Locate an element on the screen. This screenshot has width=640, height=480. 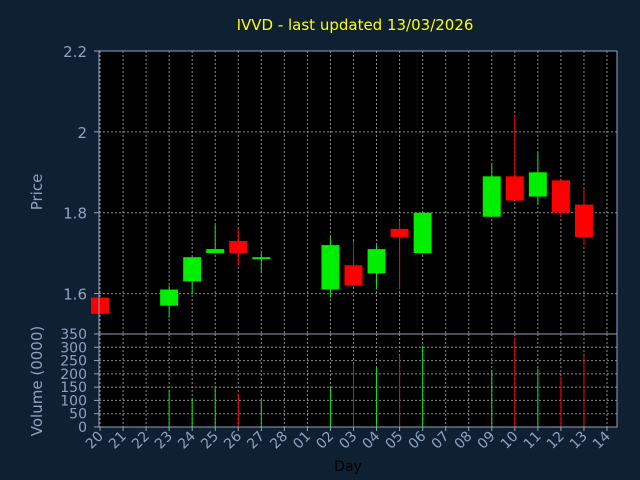
x-axis-label: Day is located at coordinates (348, 467).